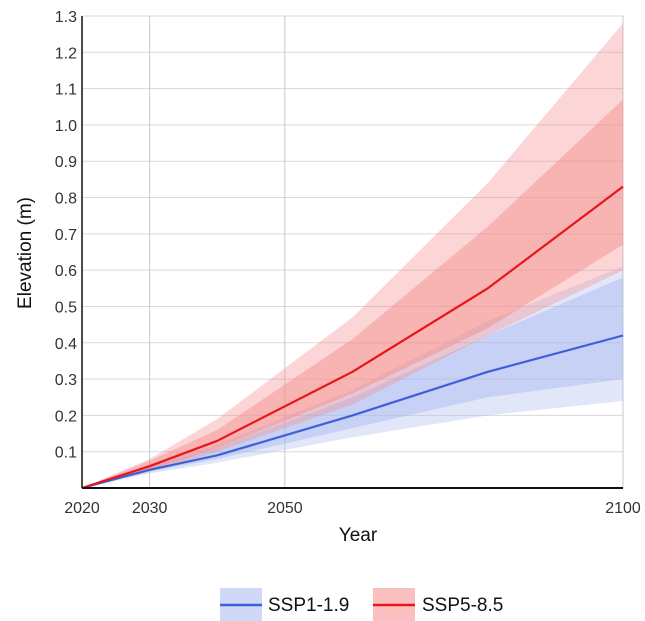  Describe the element at coordinates (66, 380) in the screenshot. I see `y-tick-label: 0.3` at that location.